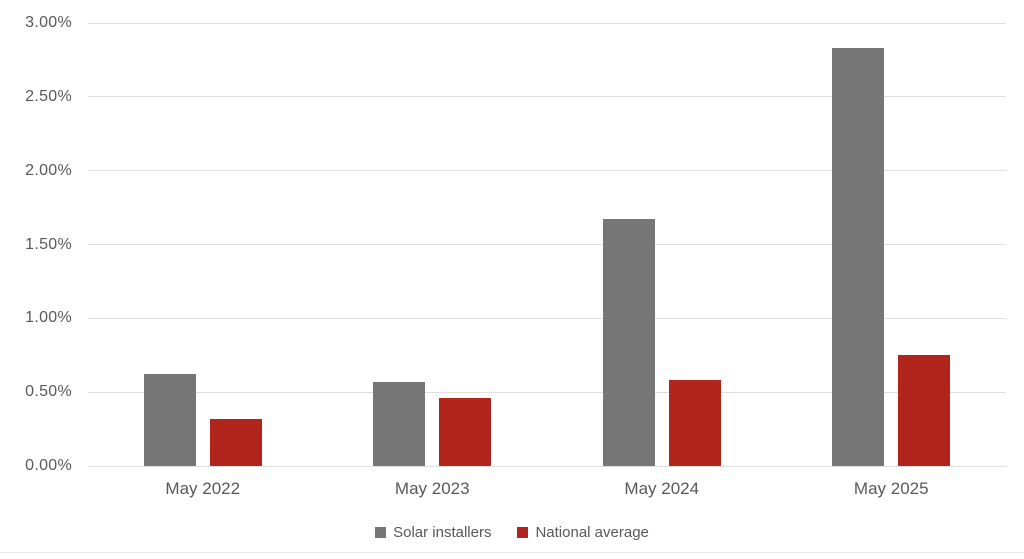 This screenshot has height=559, width=1024. What do you see at coordinates (547, 97) in the screenshot?
I see `gridline-2.50%` at bounding box center [547, 97].